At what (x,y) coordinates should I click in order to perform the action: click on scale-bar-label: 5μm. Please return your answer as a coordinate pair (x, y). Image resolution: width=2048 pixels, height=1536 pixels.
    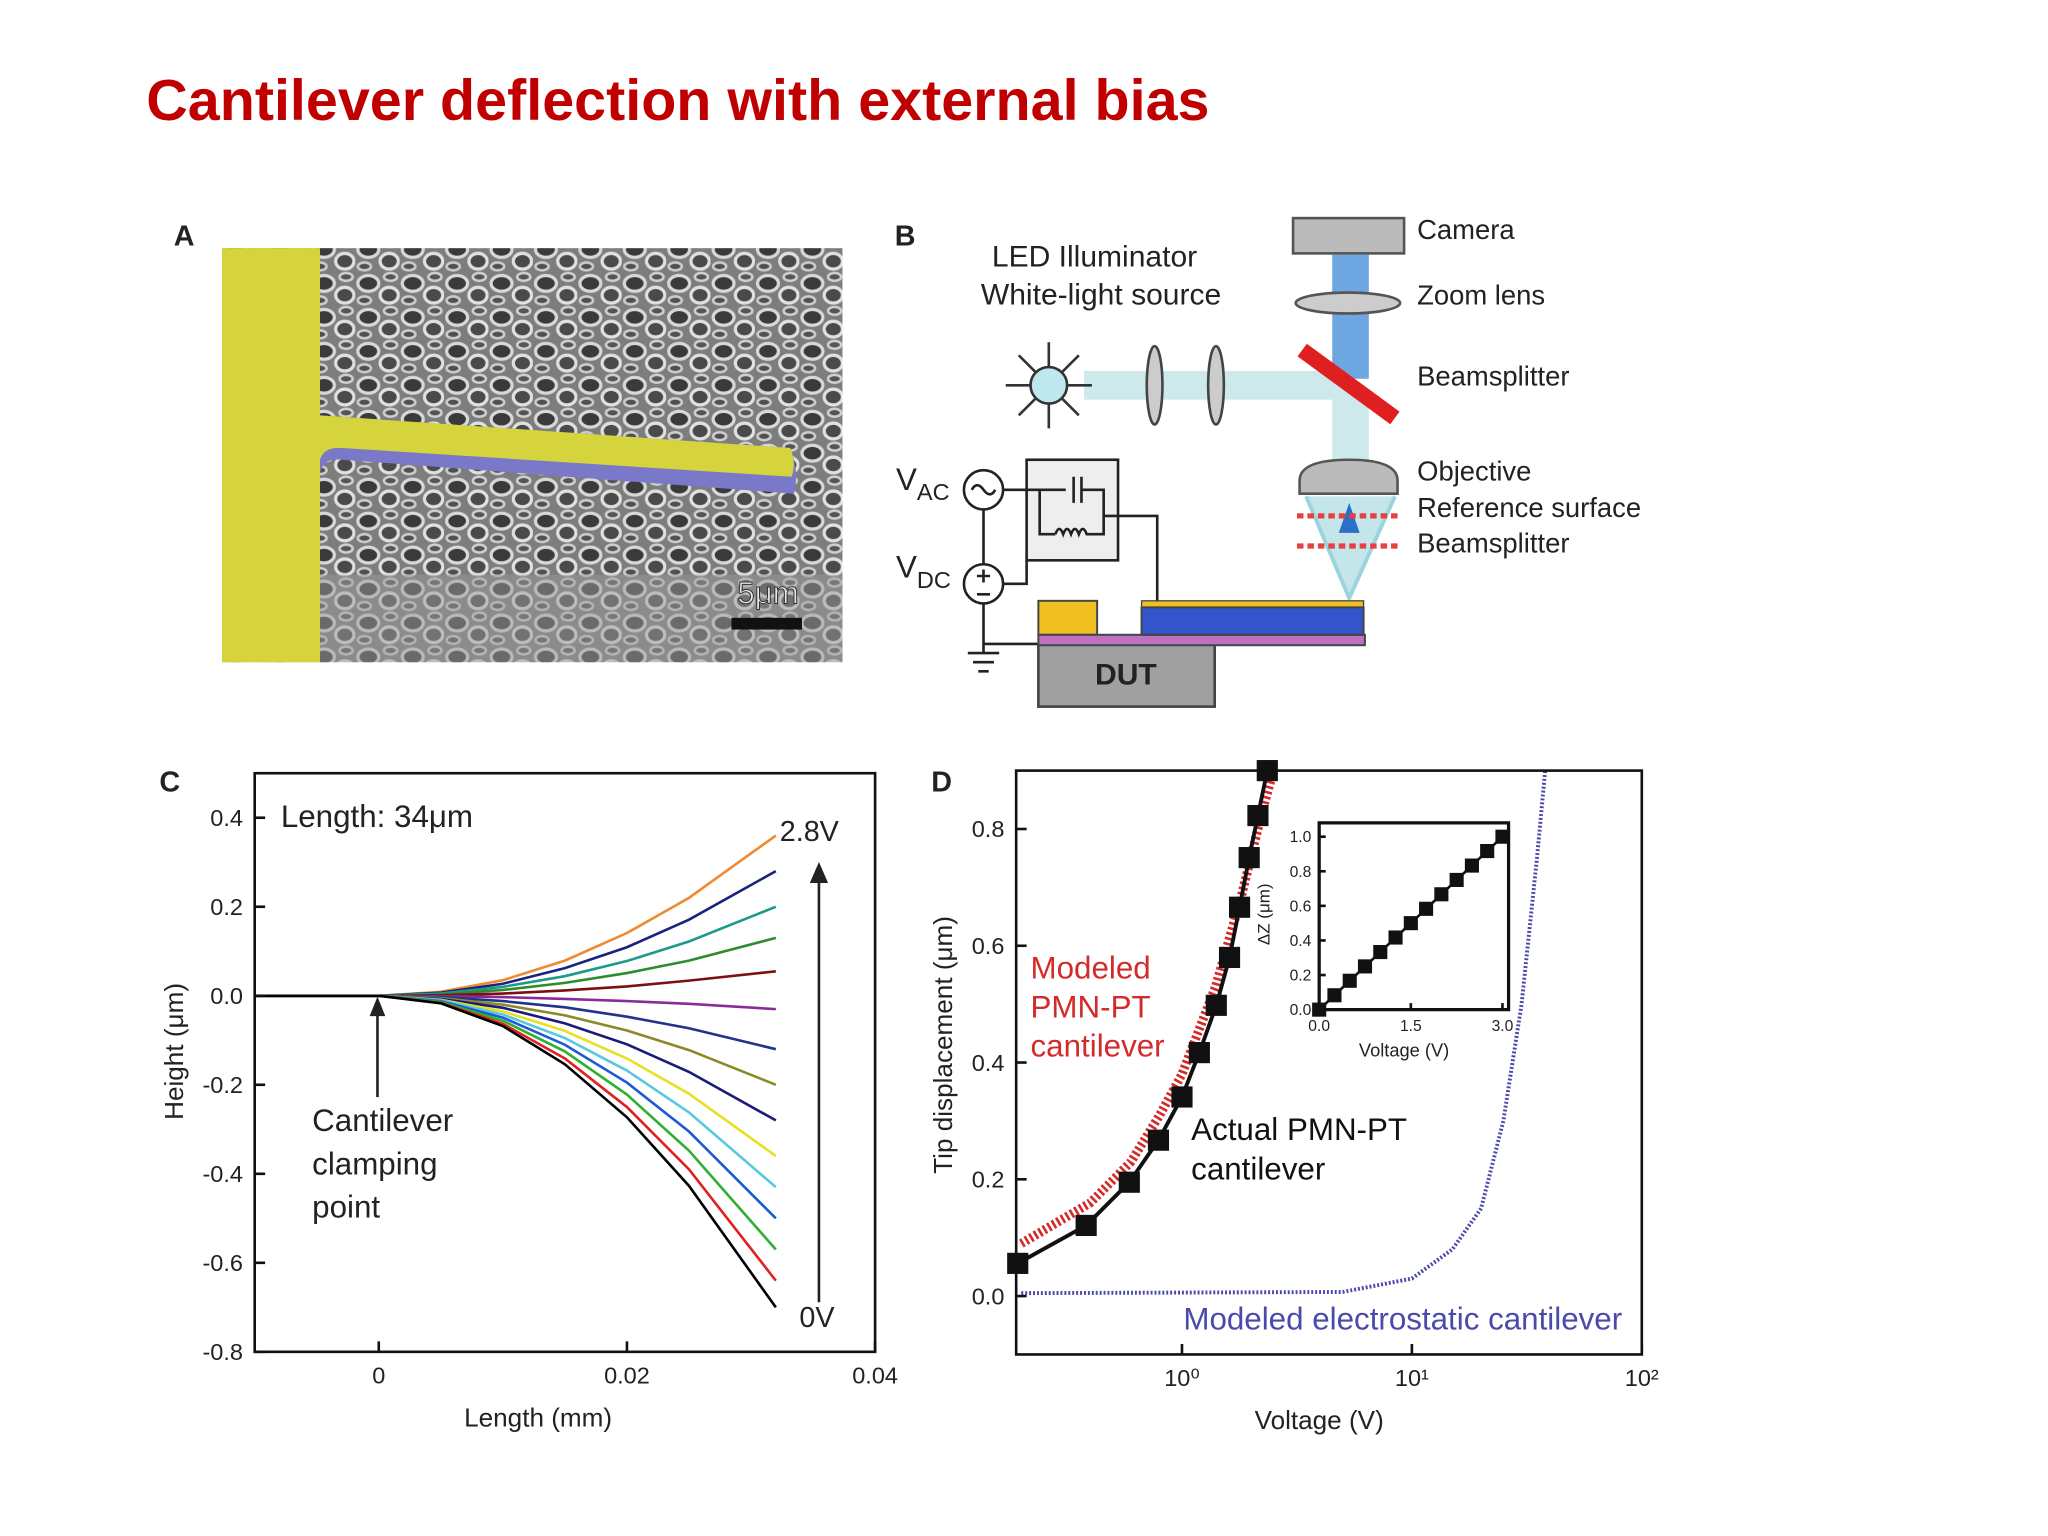
    Looking at the image, I should click on (768, 592).